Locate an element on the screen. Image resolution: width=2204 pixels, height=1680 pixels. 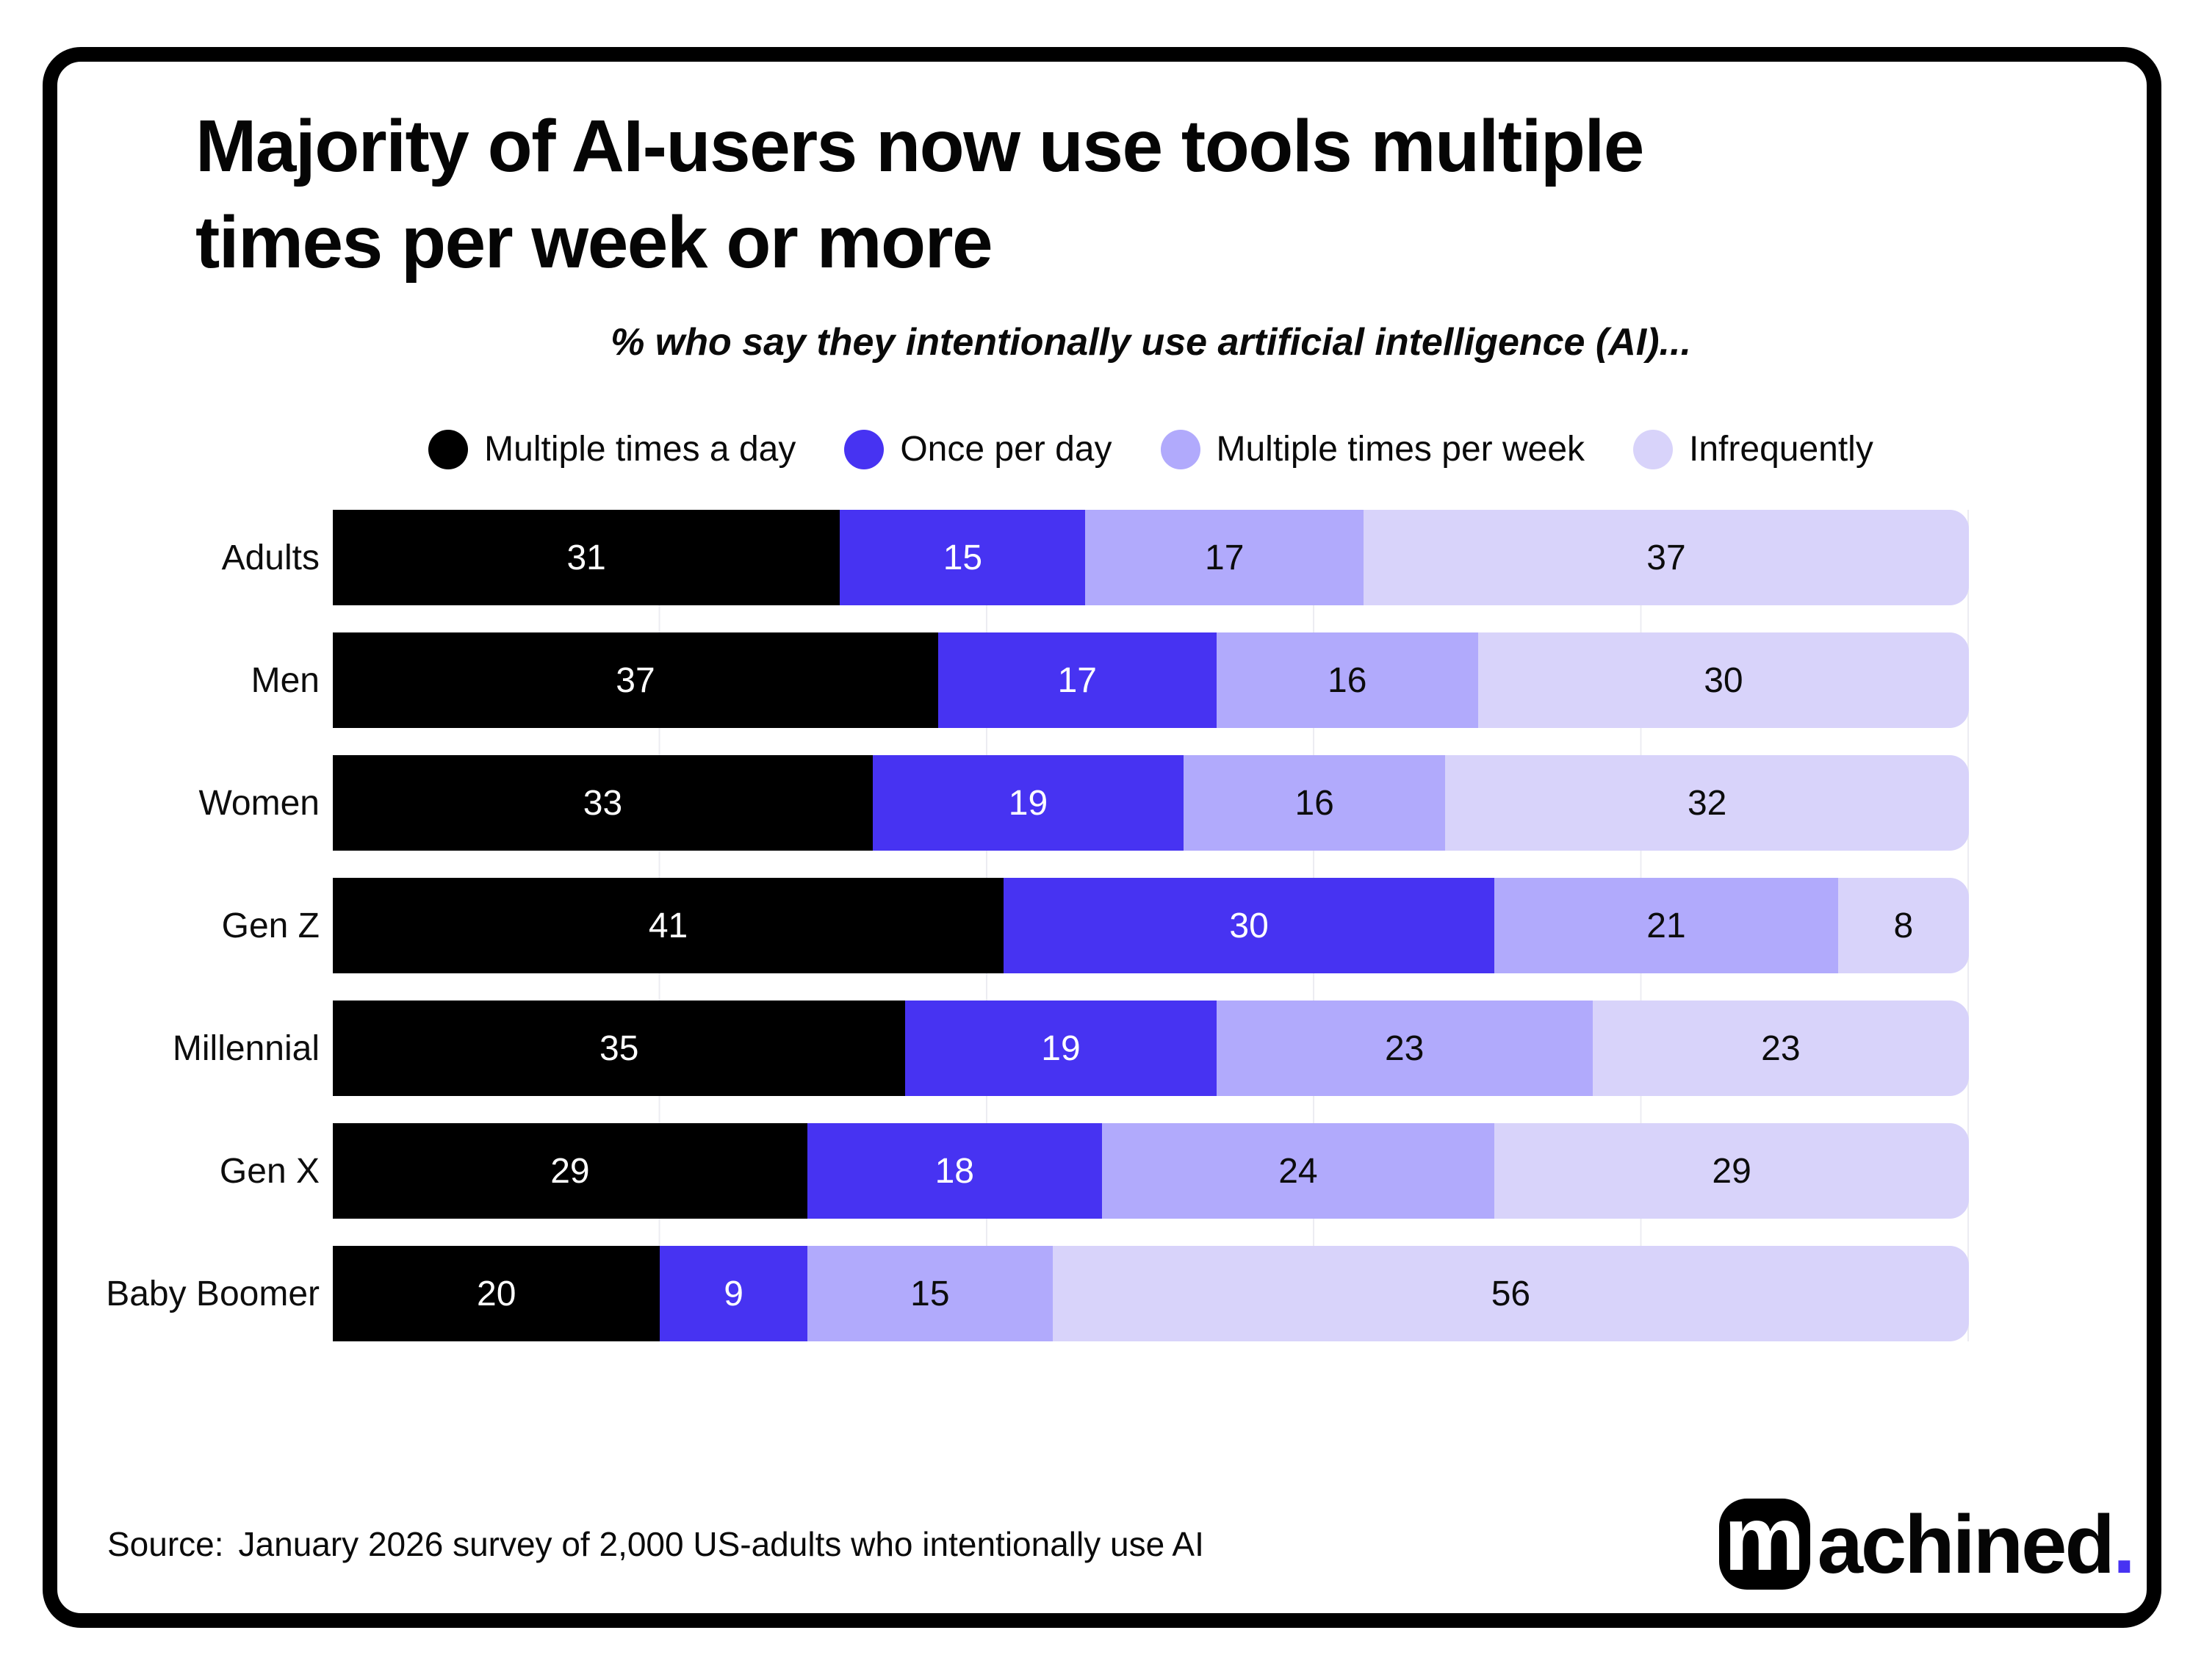
chart-row: Women 33 19 16 32 is located at coordinates (1100, 803).